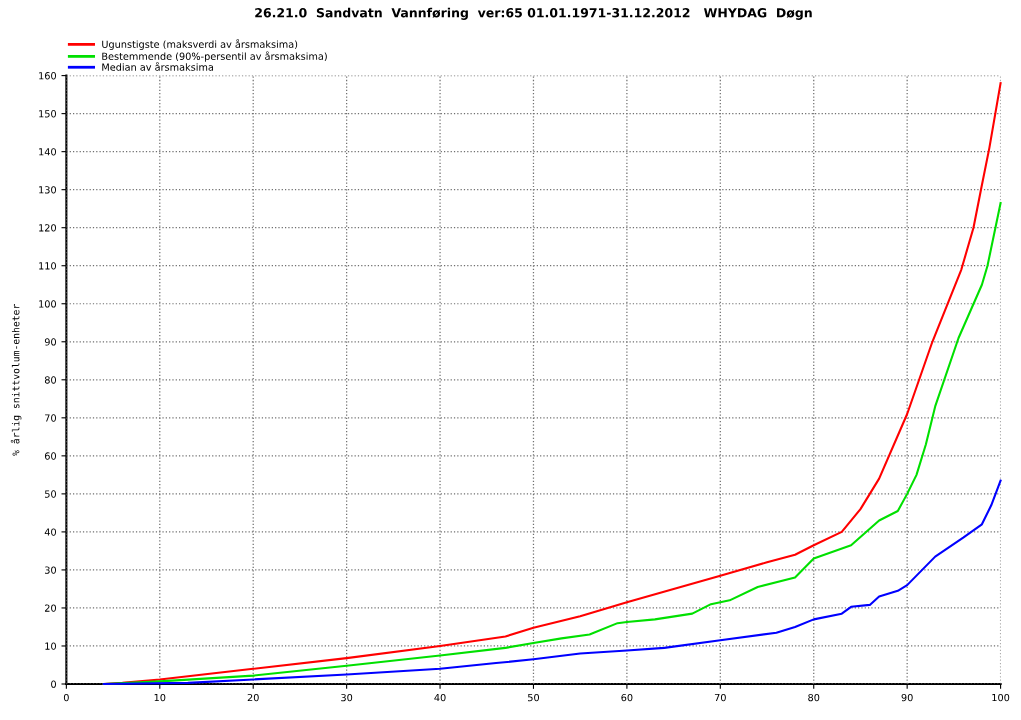 This screenshot has width=1021, height=720. What do you see at coordinates (50, 646) in the screenshot?
I see `y-tick-label: 10` at bounding box center [50, 646].